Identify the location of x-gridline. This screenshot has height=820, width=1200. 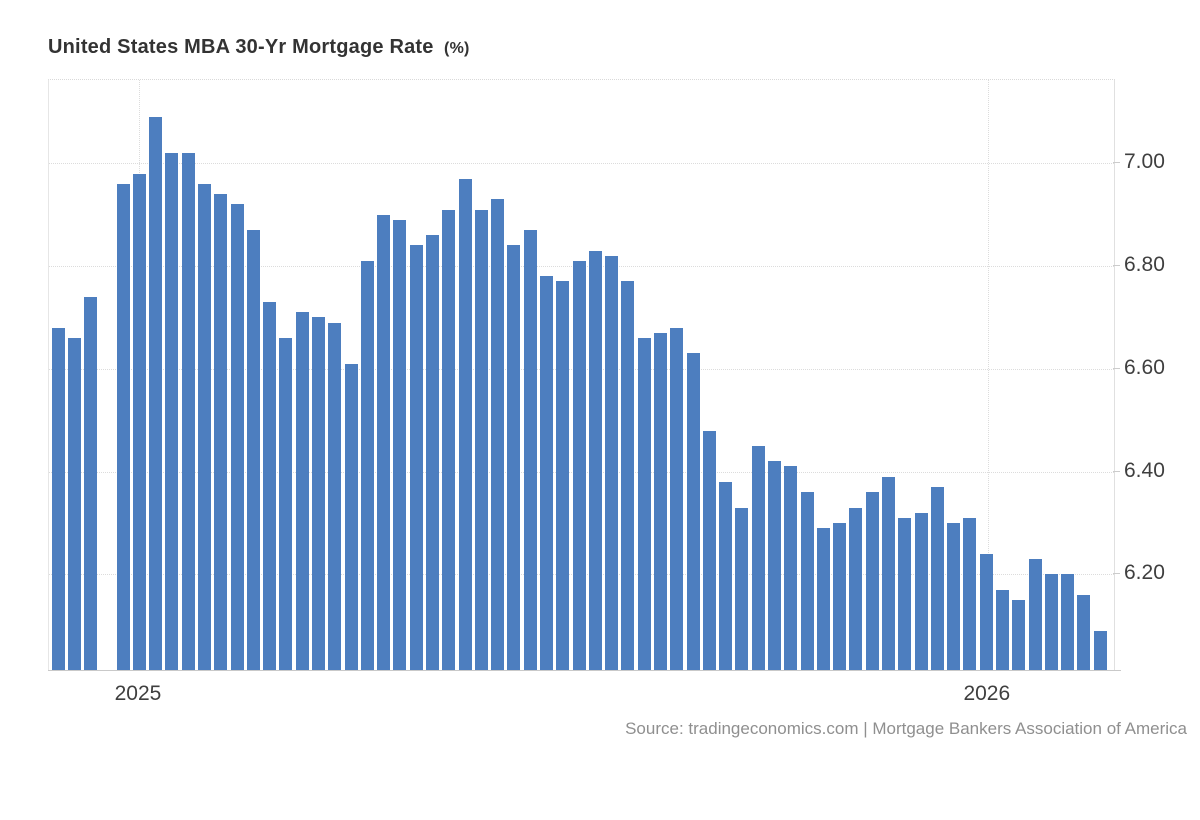
(988, 375).